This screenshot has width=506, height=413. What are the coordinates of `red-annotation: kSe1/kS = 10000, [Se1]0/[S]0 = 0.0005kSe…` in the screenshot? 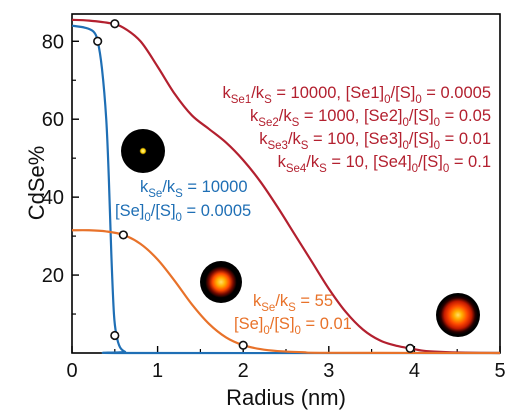 It's located at (357, 129).